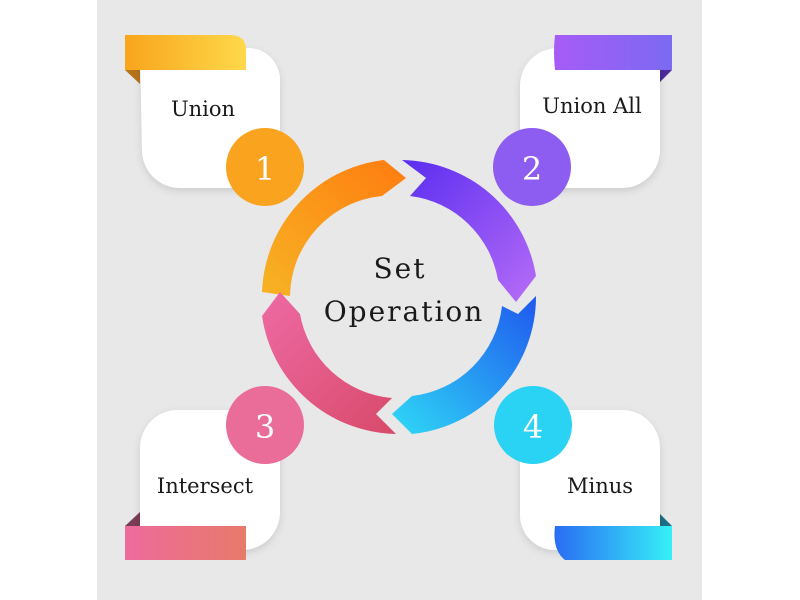 This screenshot has width=800, height=600. Describe the element at coordinates (334, 228) in the screenshot. I see `ring-segment-orange-arrow` at that location.